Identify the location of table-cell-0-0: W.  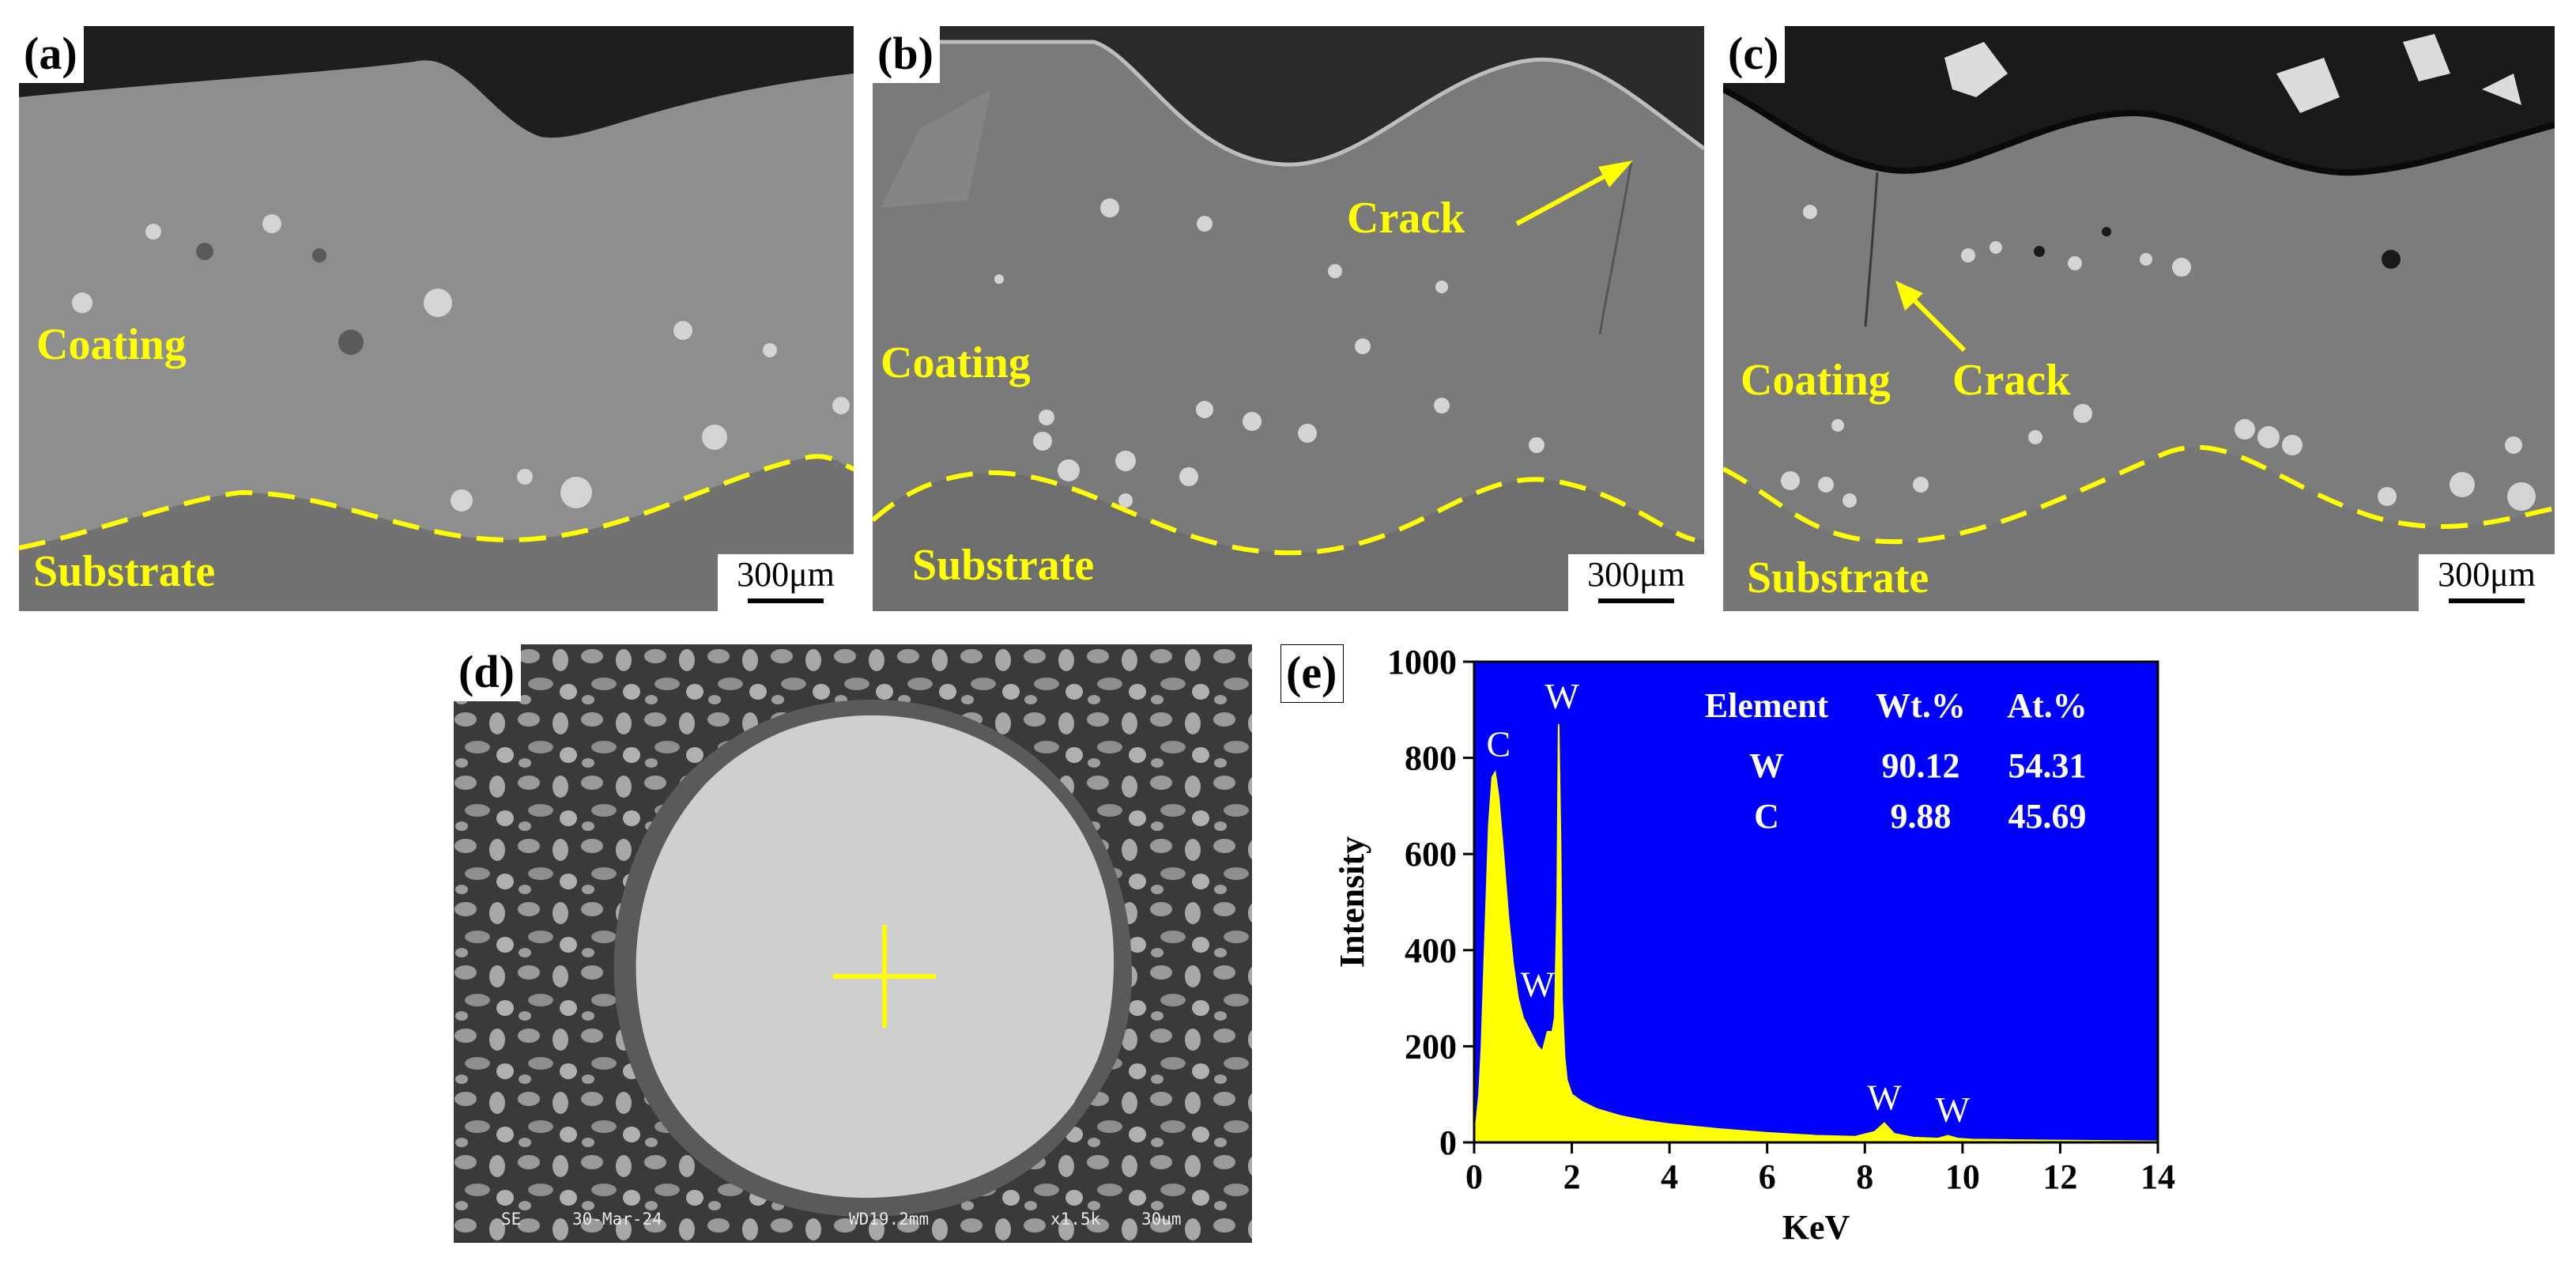
(1766, 765).